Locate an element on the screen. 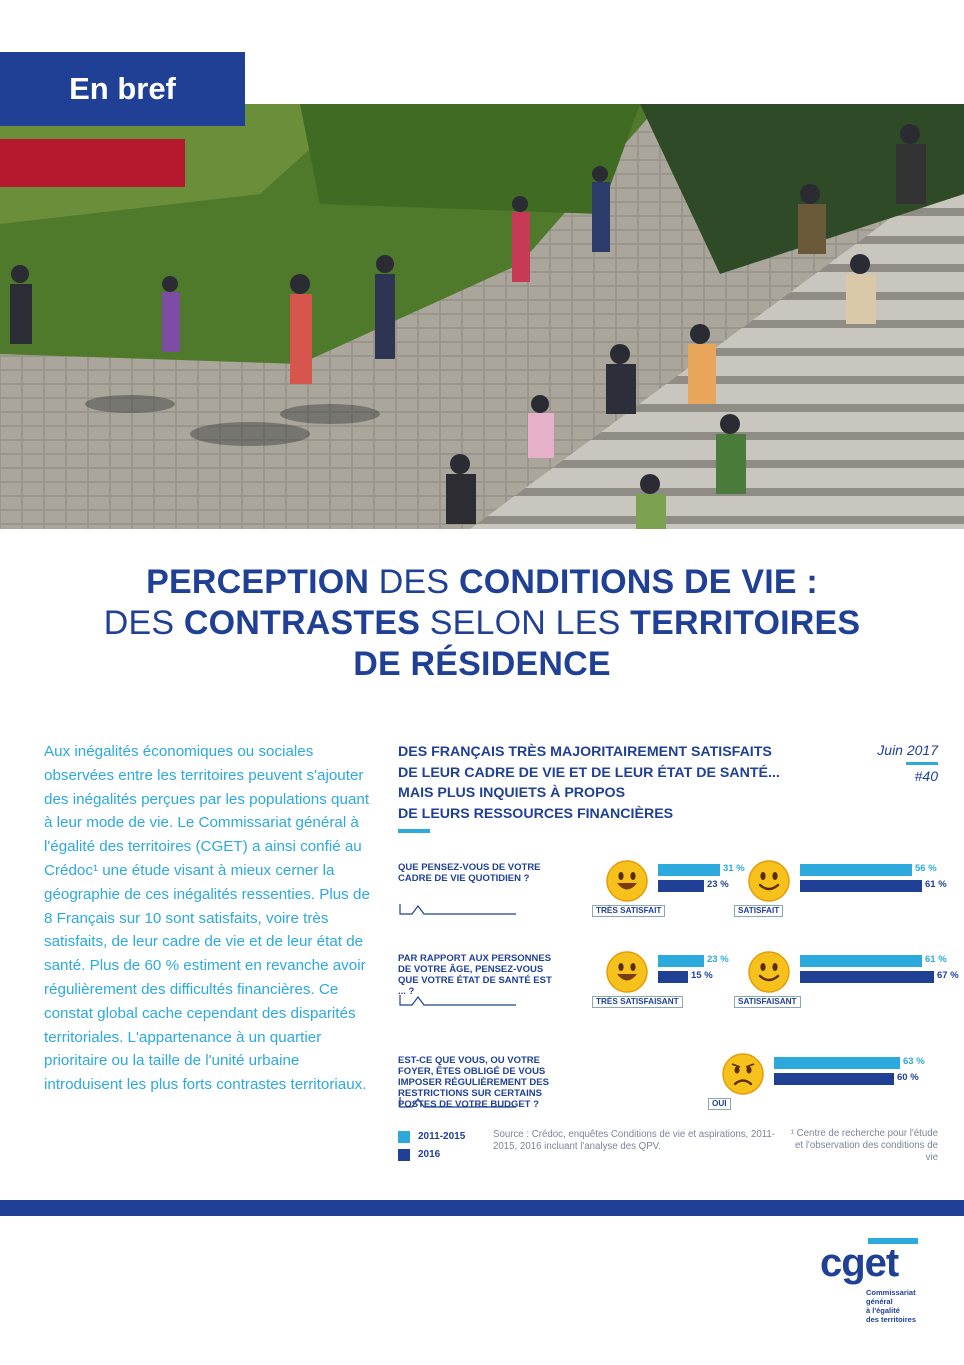 Image resolution: width=964 pixels, height=1365 pixels. issue-date: Juin 2017 is located at coordinates (907, 750).